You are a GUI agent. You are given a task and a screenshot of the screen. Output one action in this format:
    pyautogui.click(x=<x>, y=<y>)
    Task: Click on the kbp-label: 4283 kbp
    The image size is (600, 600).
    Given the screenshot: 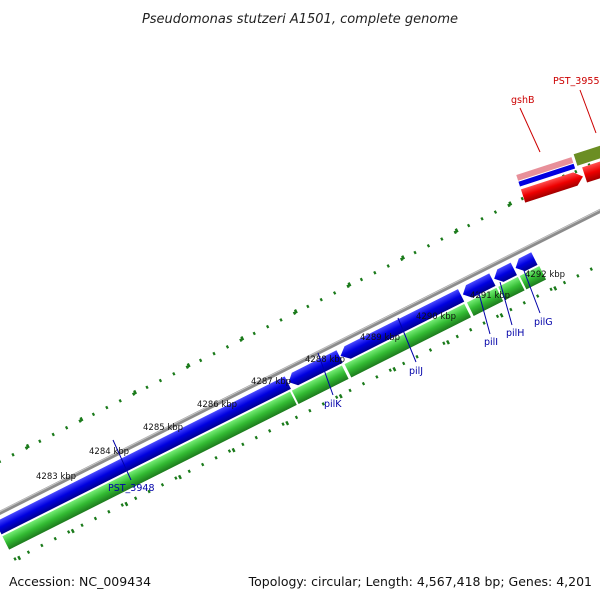 What is the action you would take?
    pyautogui.click(x=56, y=477)
    